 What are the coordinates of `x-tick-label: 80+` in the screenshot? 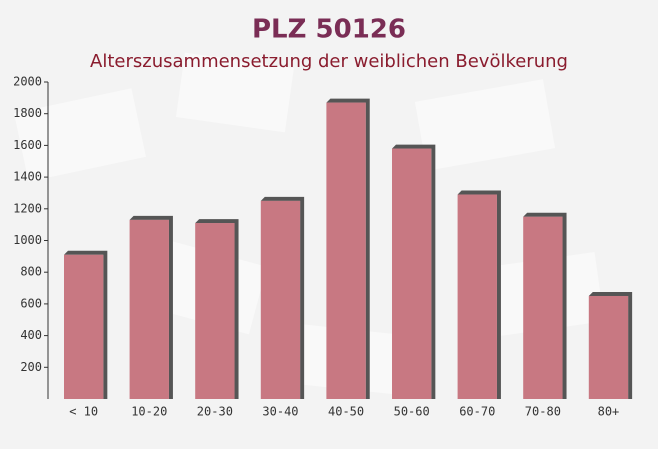 It's located at (609, 412).